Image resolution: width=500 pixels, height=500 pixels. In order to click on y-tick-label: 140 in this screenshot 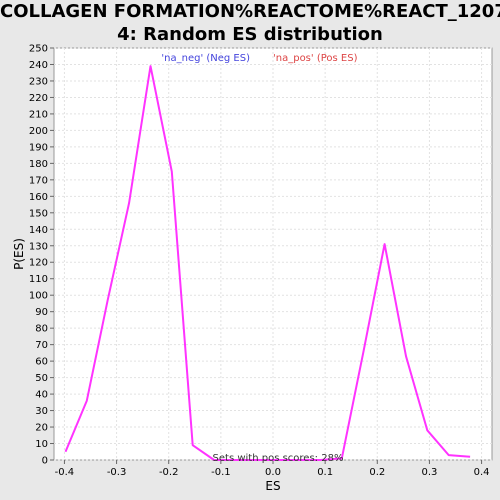, I will do `click(38, 230)`.